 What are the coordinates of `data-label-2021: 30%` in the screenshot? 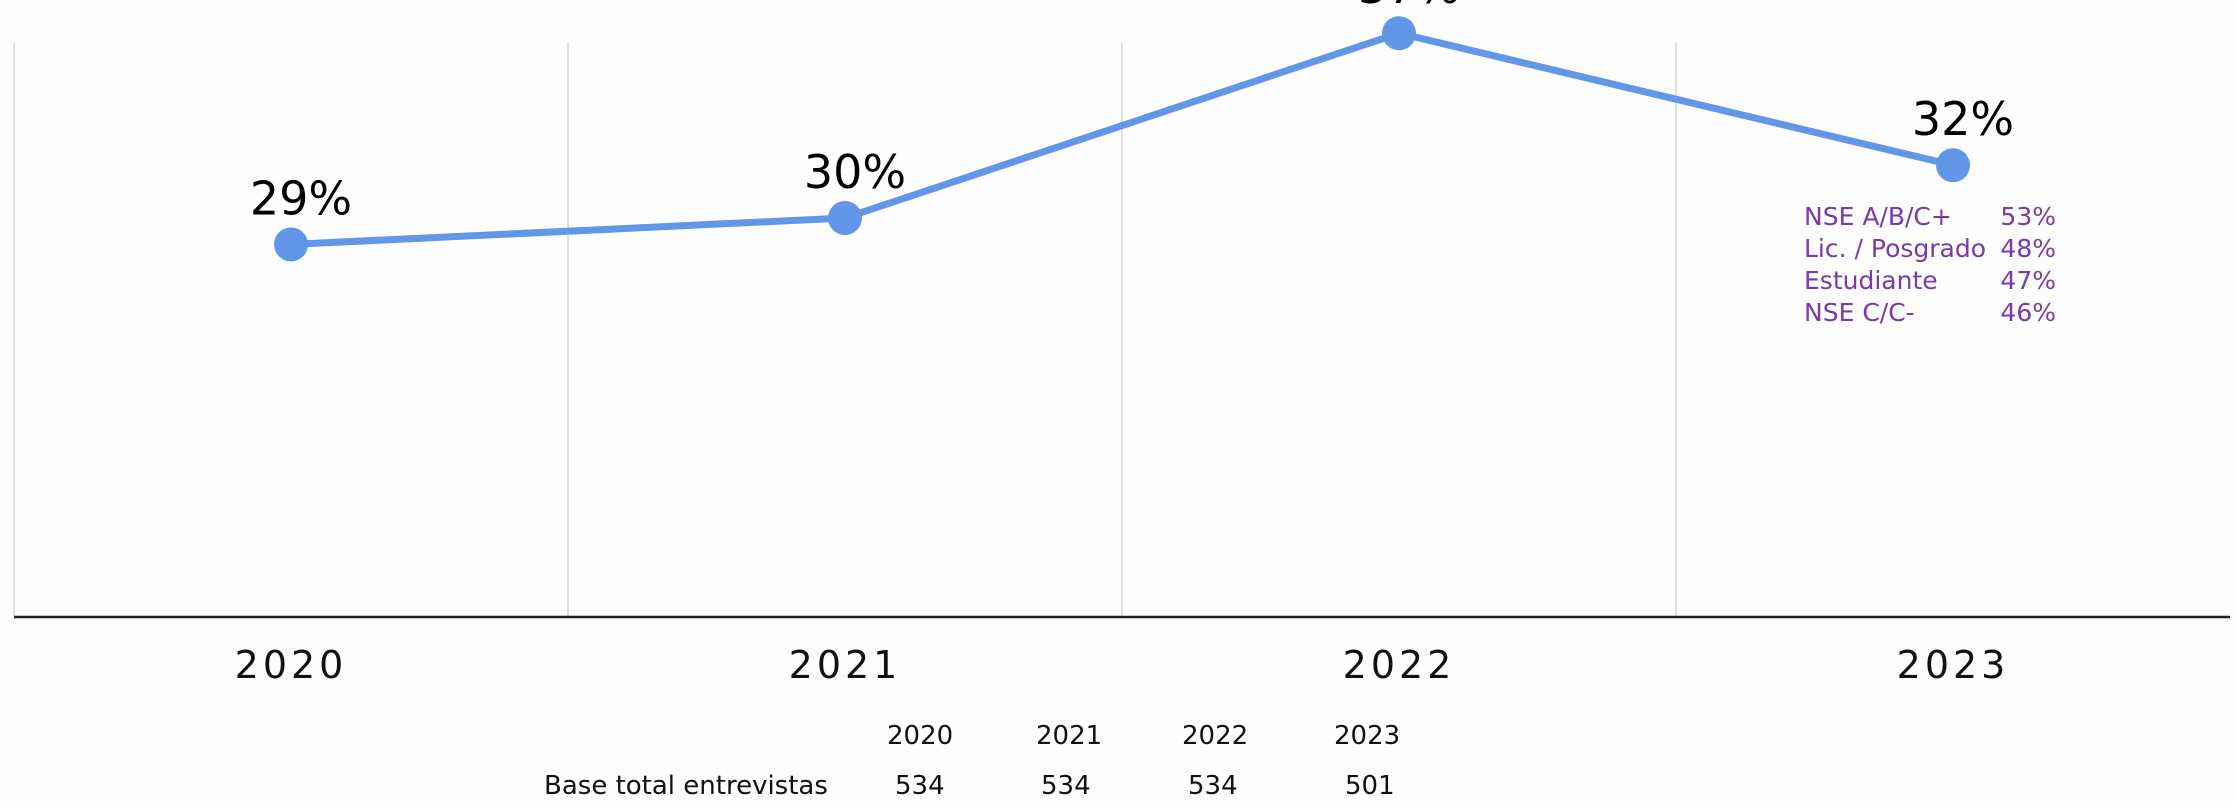 It's located at (855, 172).